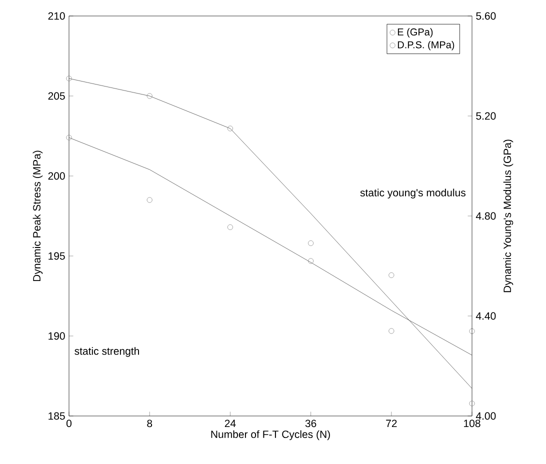  What do you see at coordinates (472, 424) in the screenshot?
I see `x-tick-label: 108` at bounding box center [472, 424].